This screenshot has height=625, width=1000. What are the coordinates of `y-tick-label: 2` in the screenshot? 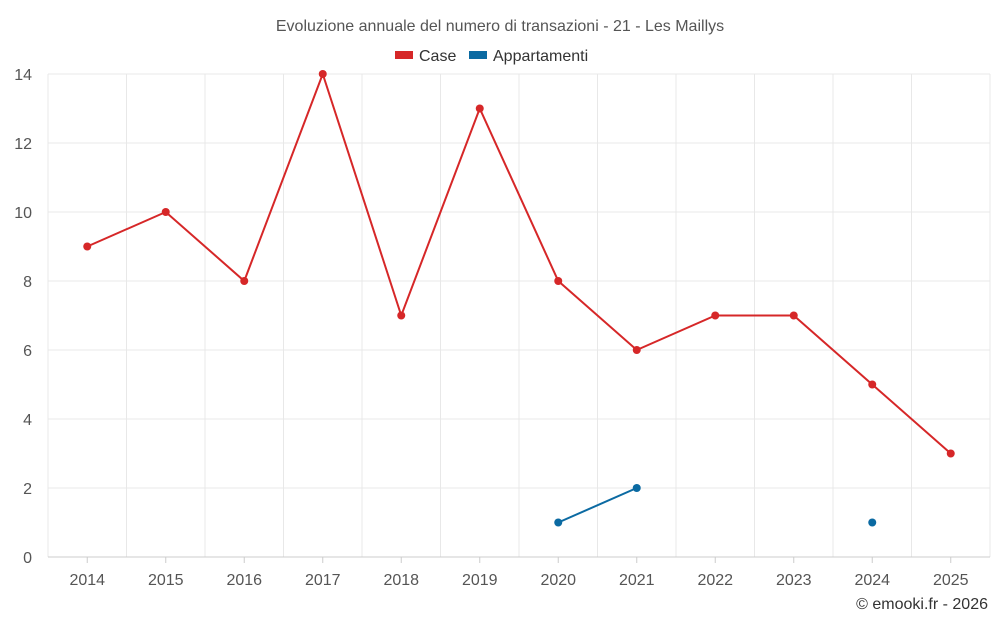 It's located at (27, 489).